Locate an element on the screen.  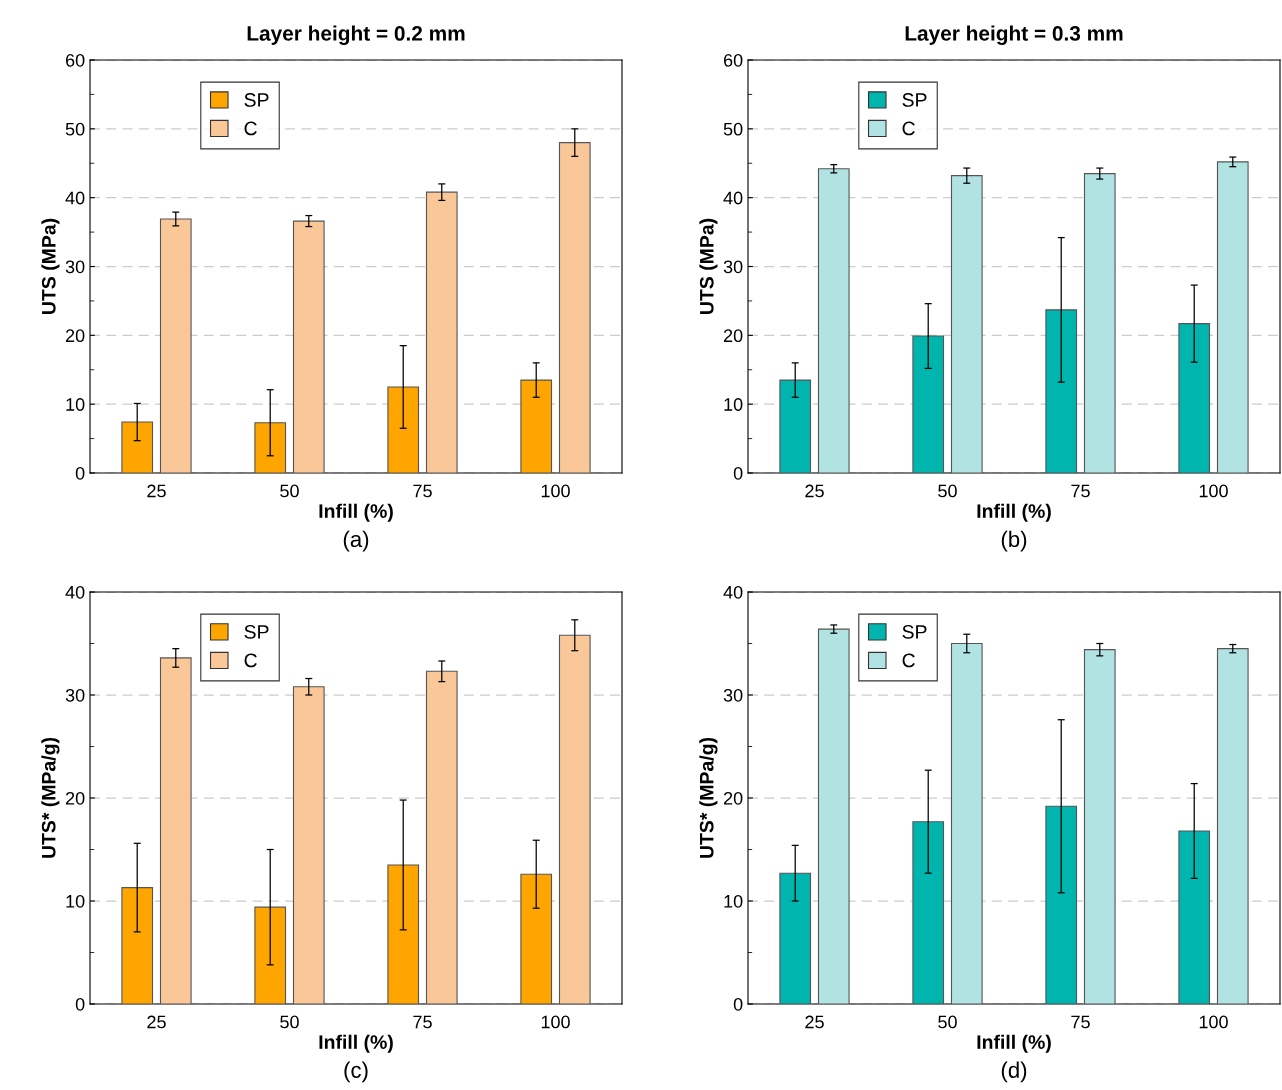
text: (b) is located at coordinates (1014, 541).